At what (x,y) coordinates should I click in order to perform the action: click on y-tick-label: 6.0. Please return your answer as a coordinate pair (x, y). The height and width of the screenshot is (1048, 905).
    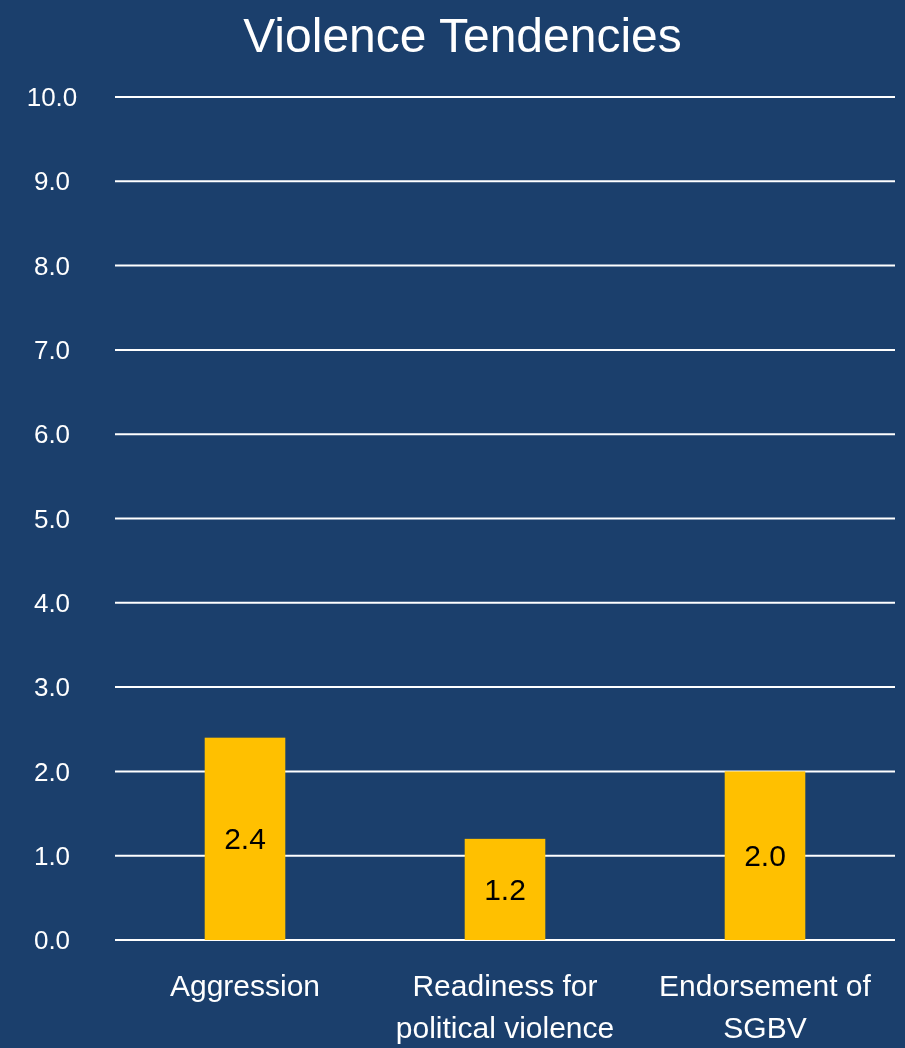
    Looking at the image, I should click on (52, 434).